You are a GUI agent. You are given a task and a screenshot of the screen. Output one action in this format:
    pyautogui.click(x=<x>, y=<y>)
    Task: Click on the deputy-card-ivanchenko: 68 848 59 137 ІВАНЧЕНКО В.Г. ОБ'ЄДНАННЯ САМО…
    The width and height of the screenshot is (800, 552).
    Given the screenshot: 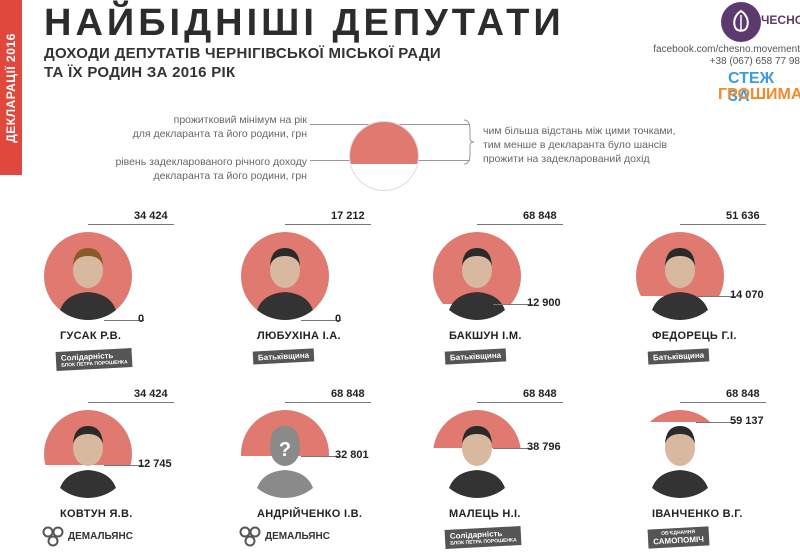 What is the action you would take?
    pyautogui.click(x=718, y=459)
    